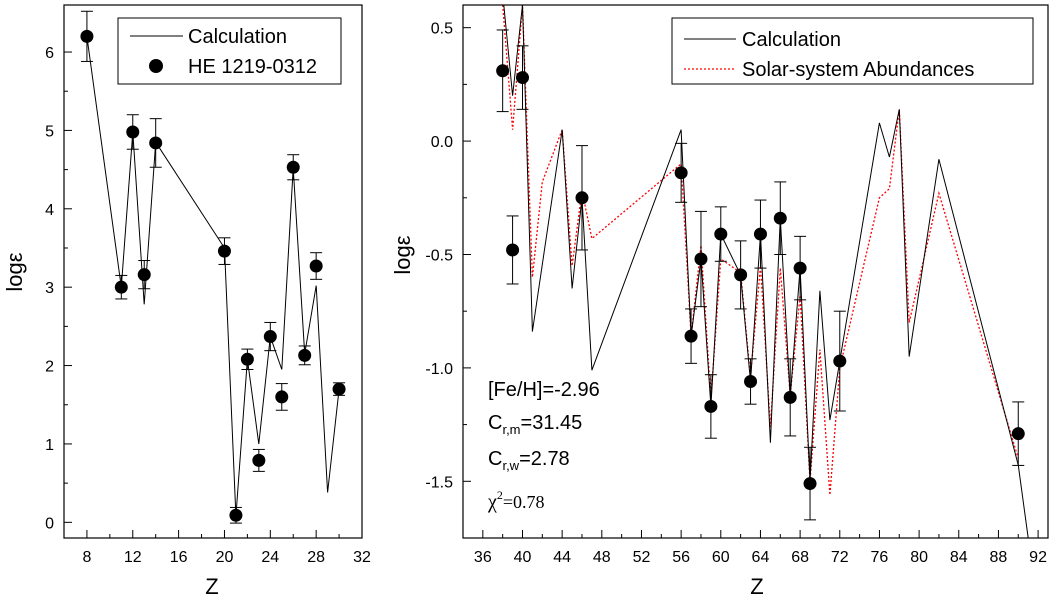 The width and height of the screenshot is (1052, 603). Describe the element at coordinates (442, 142) in the screenshot. I see `right-y-tick-label: 0.0` at that location.